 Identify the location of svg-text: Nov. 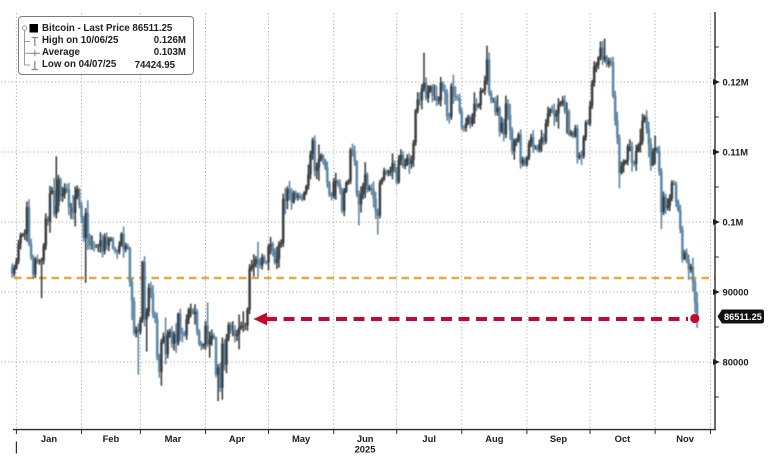
(685, 438).